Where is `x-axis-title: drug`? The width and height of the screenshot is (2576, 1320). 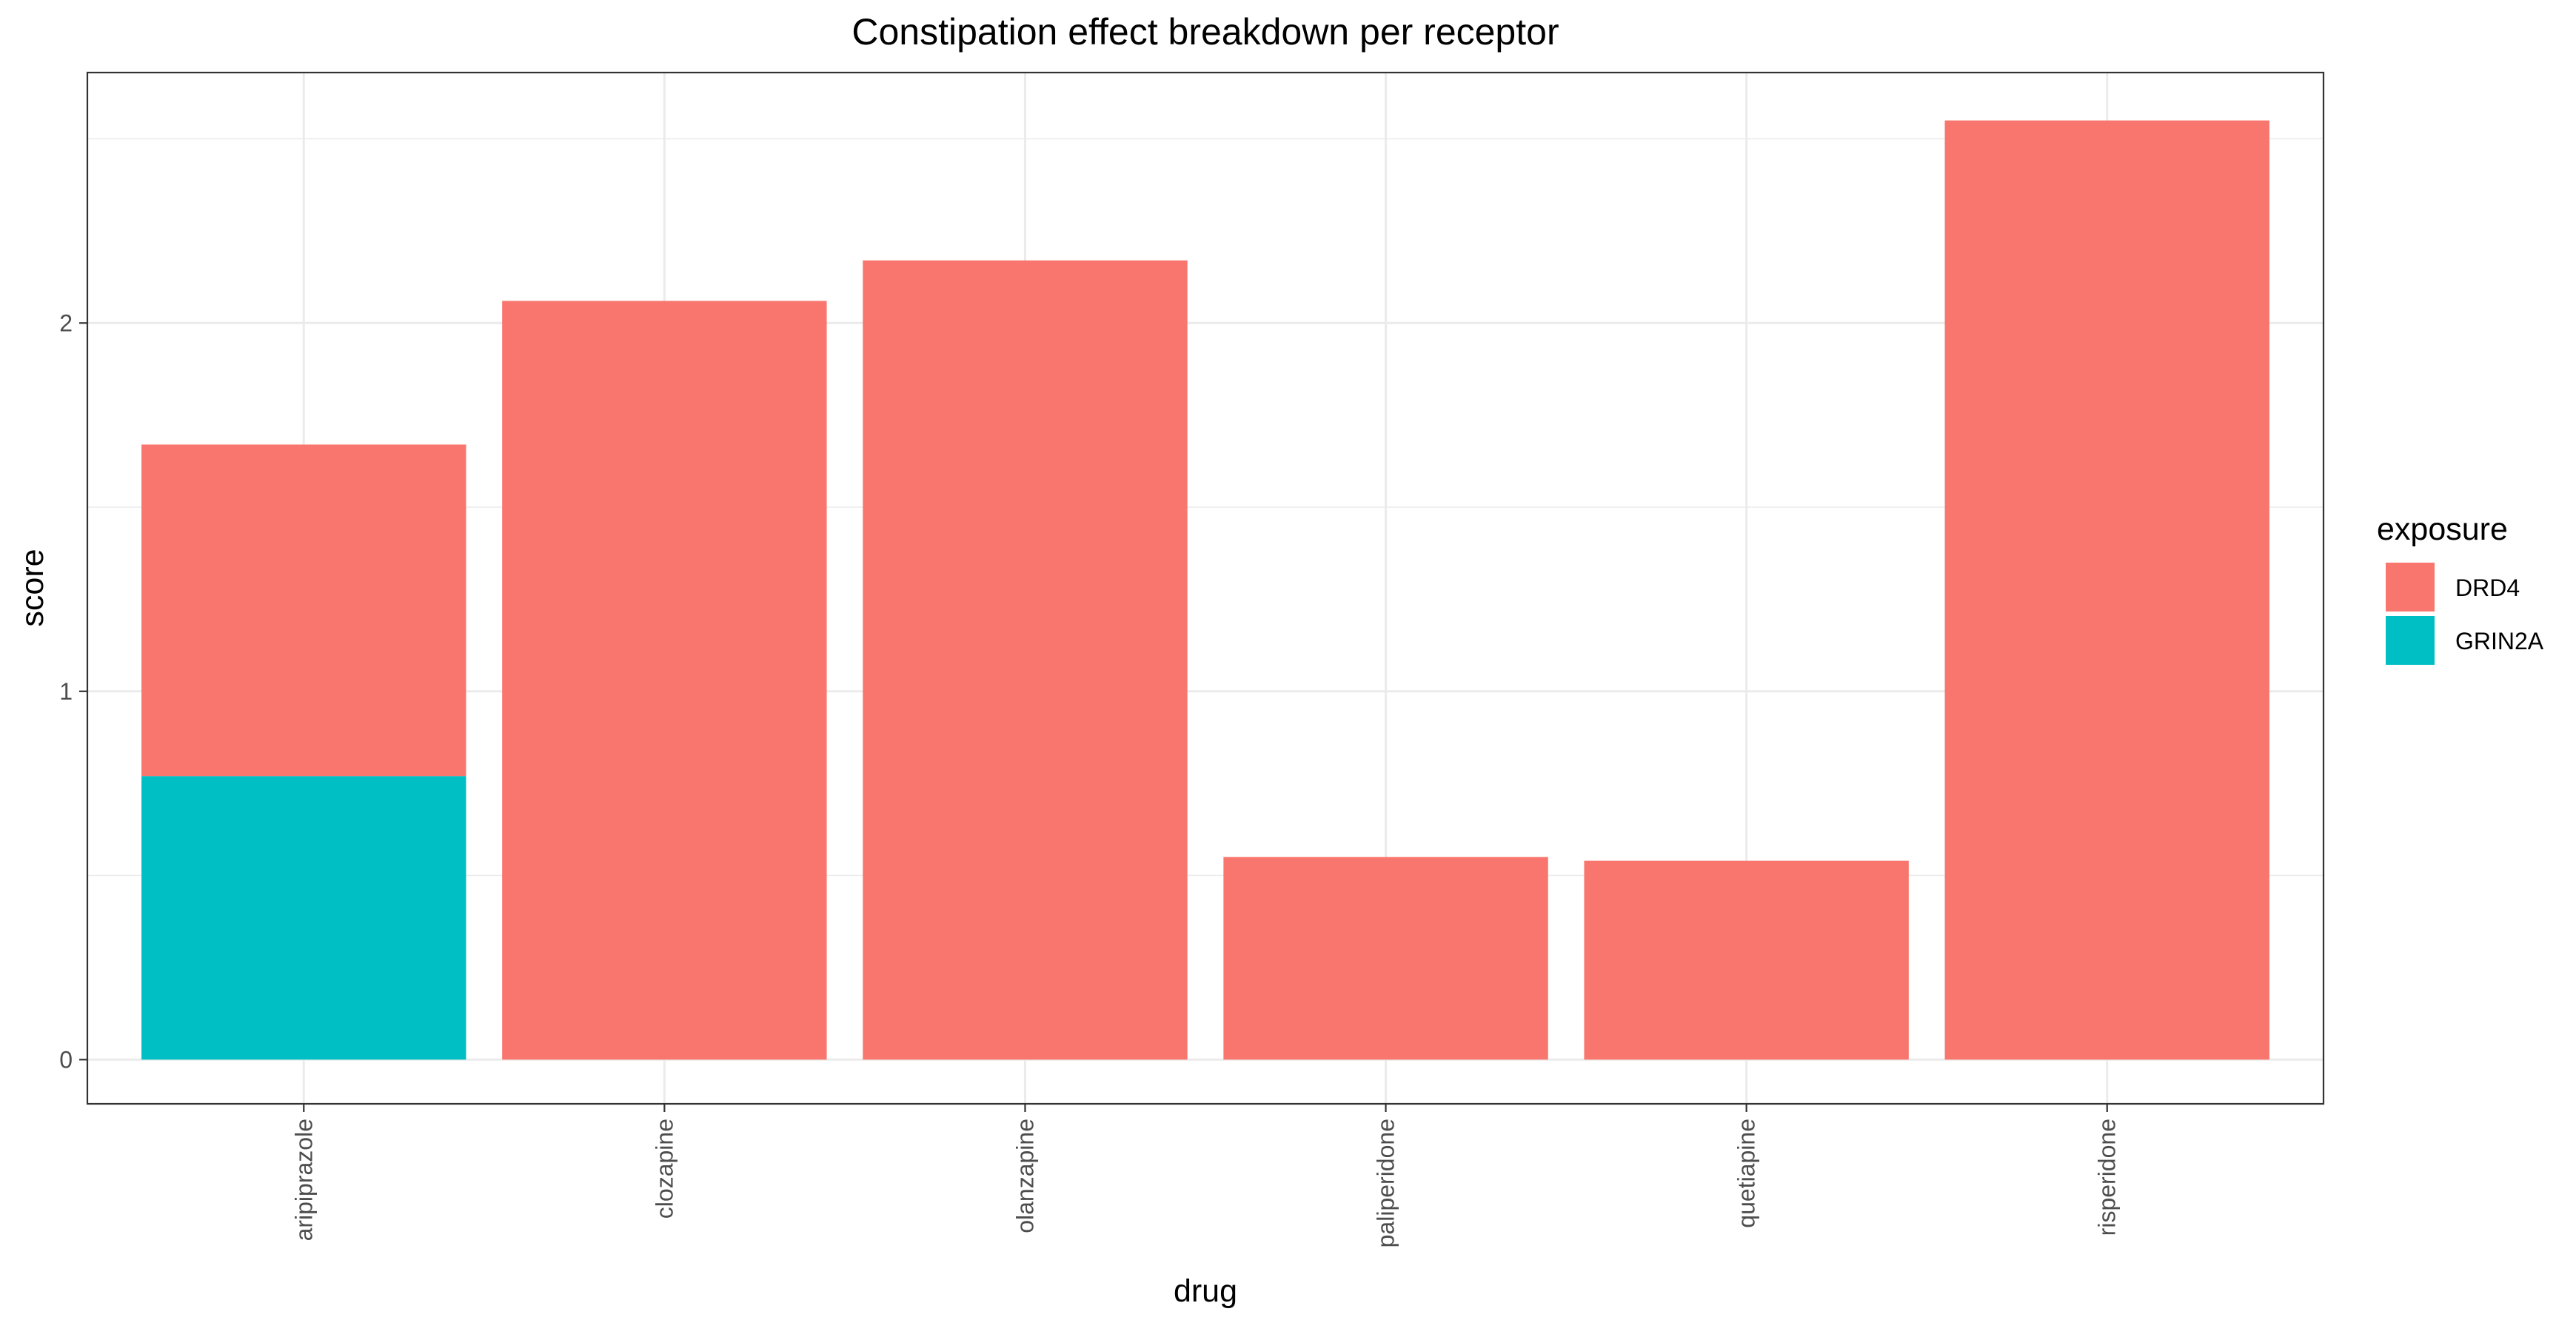
x-axis-title: drug is located at coordinates (1205, 1291).